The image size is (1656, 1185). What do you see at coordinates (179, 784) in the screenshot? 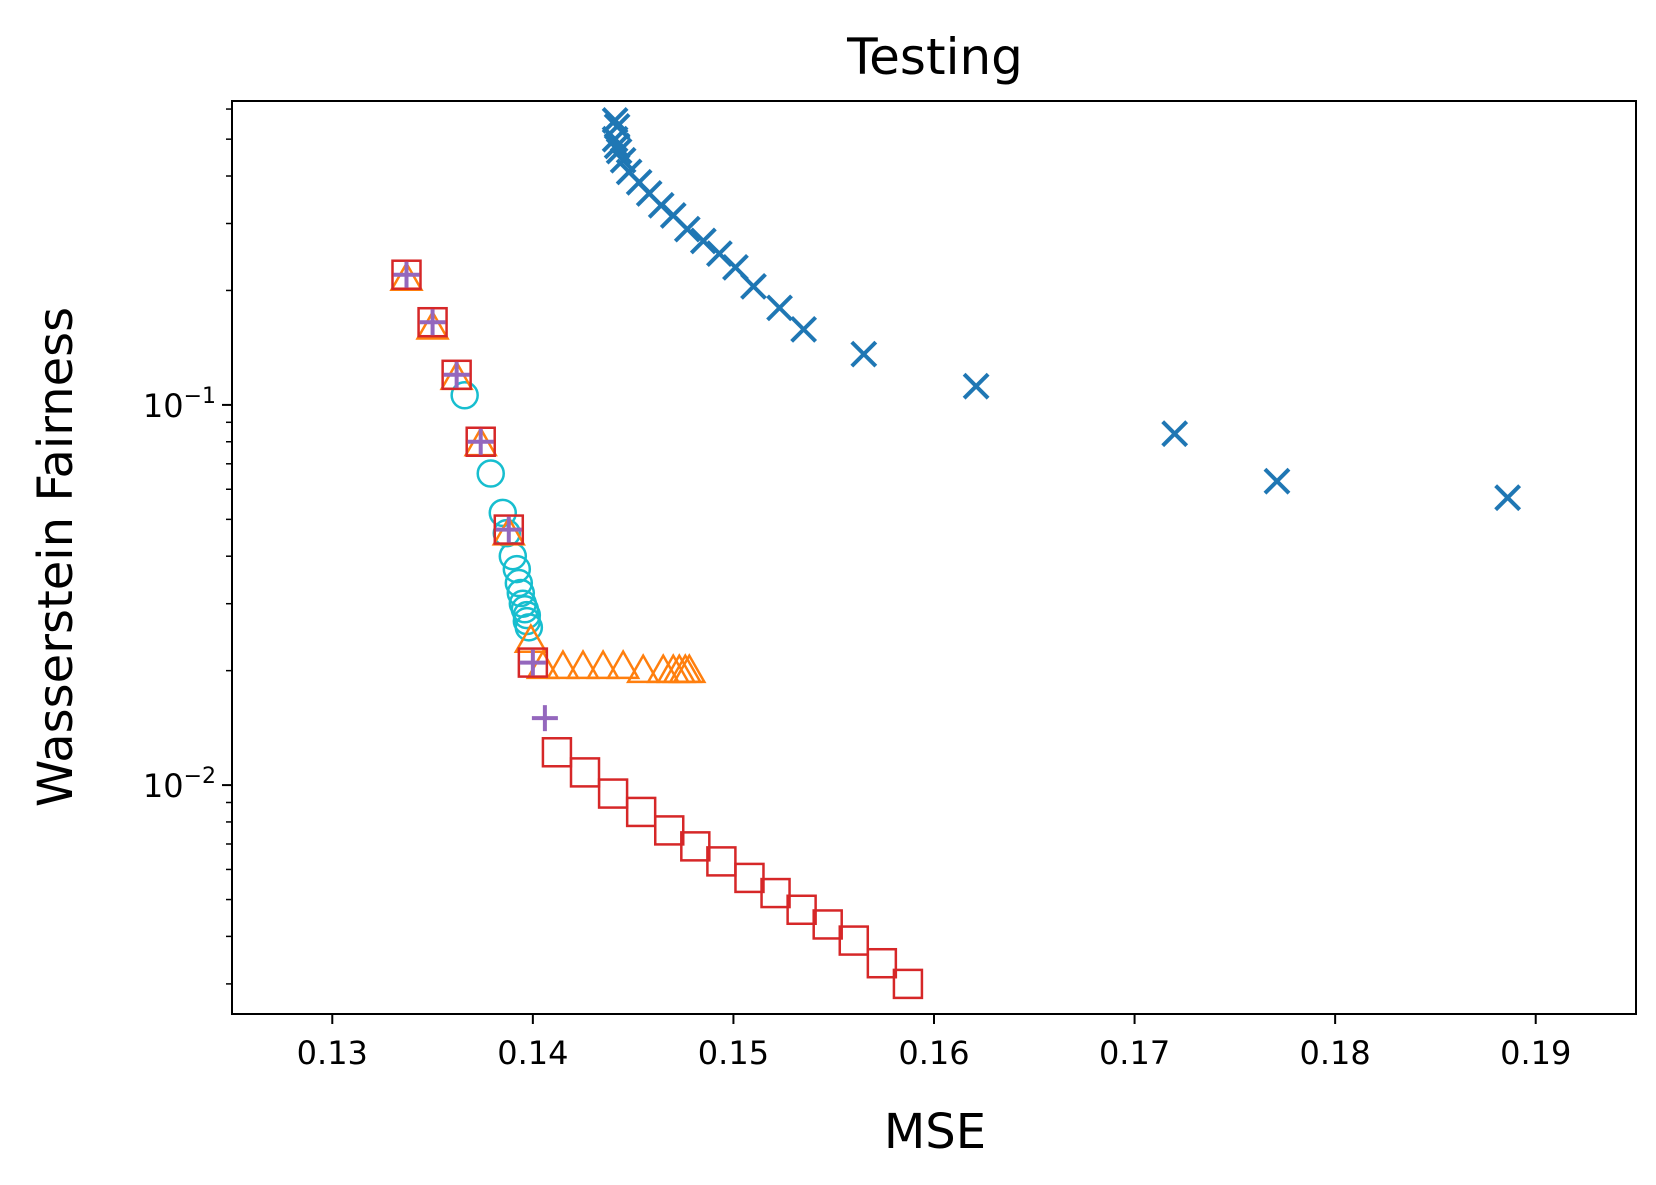
I see `y-tick-label: 10⁻²` at bounding box center [179, 784].